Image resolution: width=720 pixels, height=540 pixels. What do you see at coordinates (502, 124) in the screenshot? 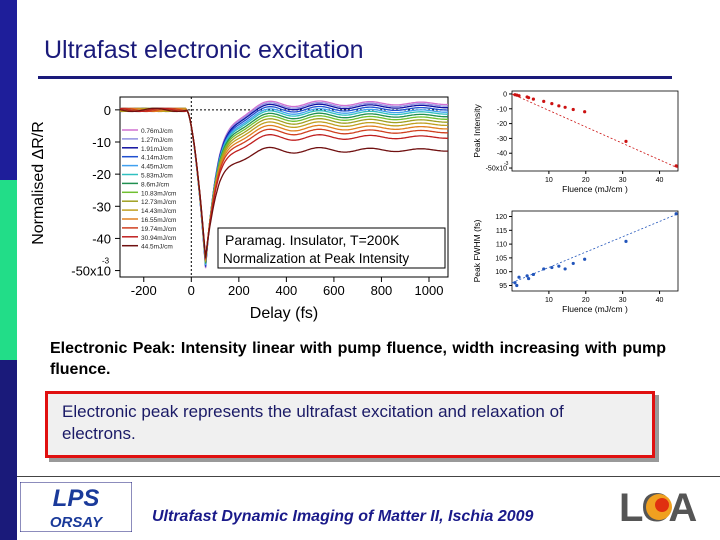
I see `y-tick-label: -20` at bounding box center [502, 124].